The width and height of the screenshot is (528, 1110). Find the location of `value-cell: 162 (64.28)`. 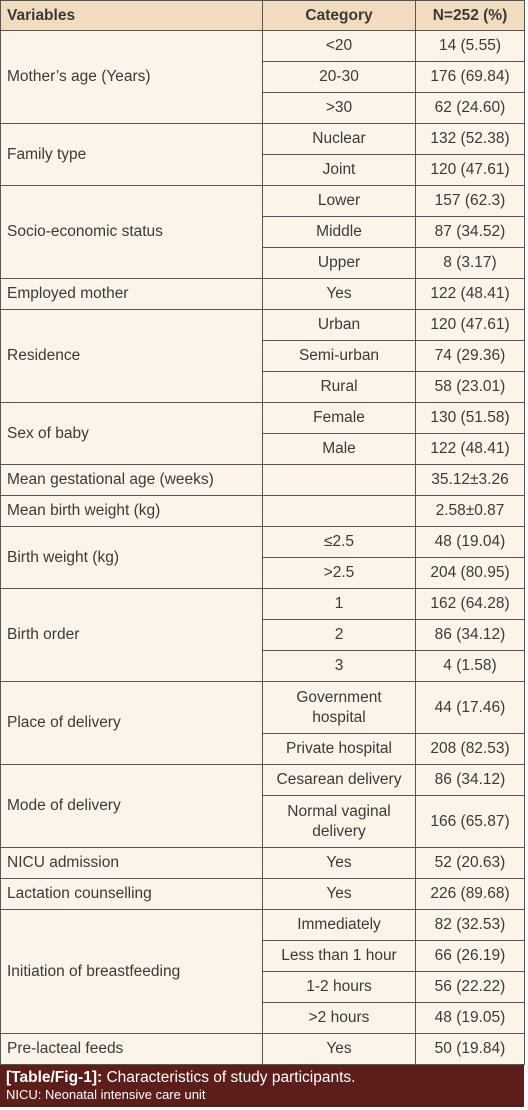

value-cell: 162 (64.28) is located at coordinates (470, 604).